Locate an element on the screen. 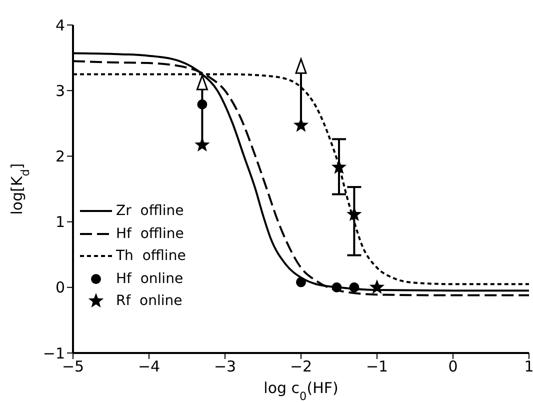 This screenshot has width=533, height=403. y-tick-label: 3 is located at coordinates (60, 91).